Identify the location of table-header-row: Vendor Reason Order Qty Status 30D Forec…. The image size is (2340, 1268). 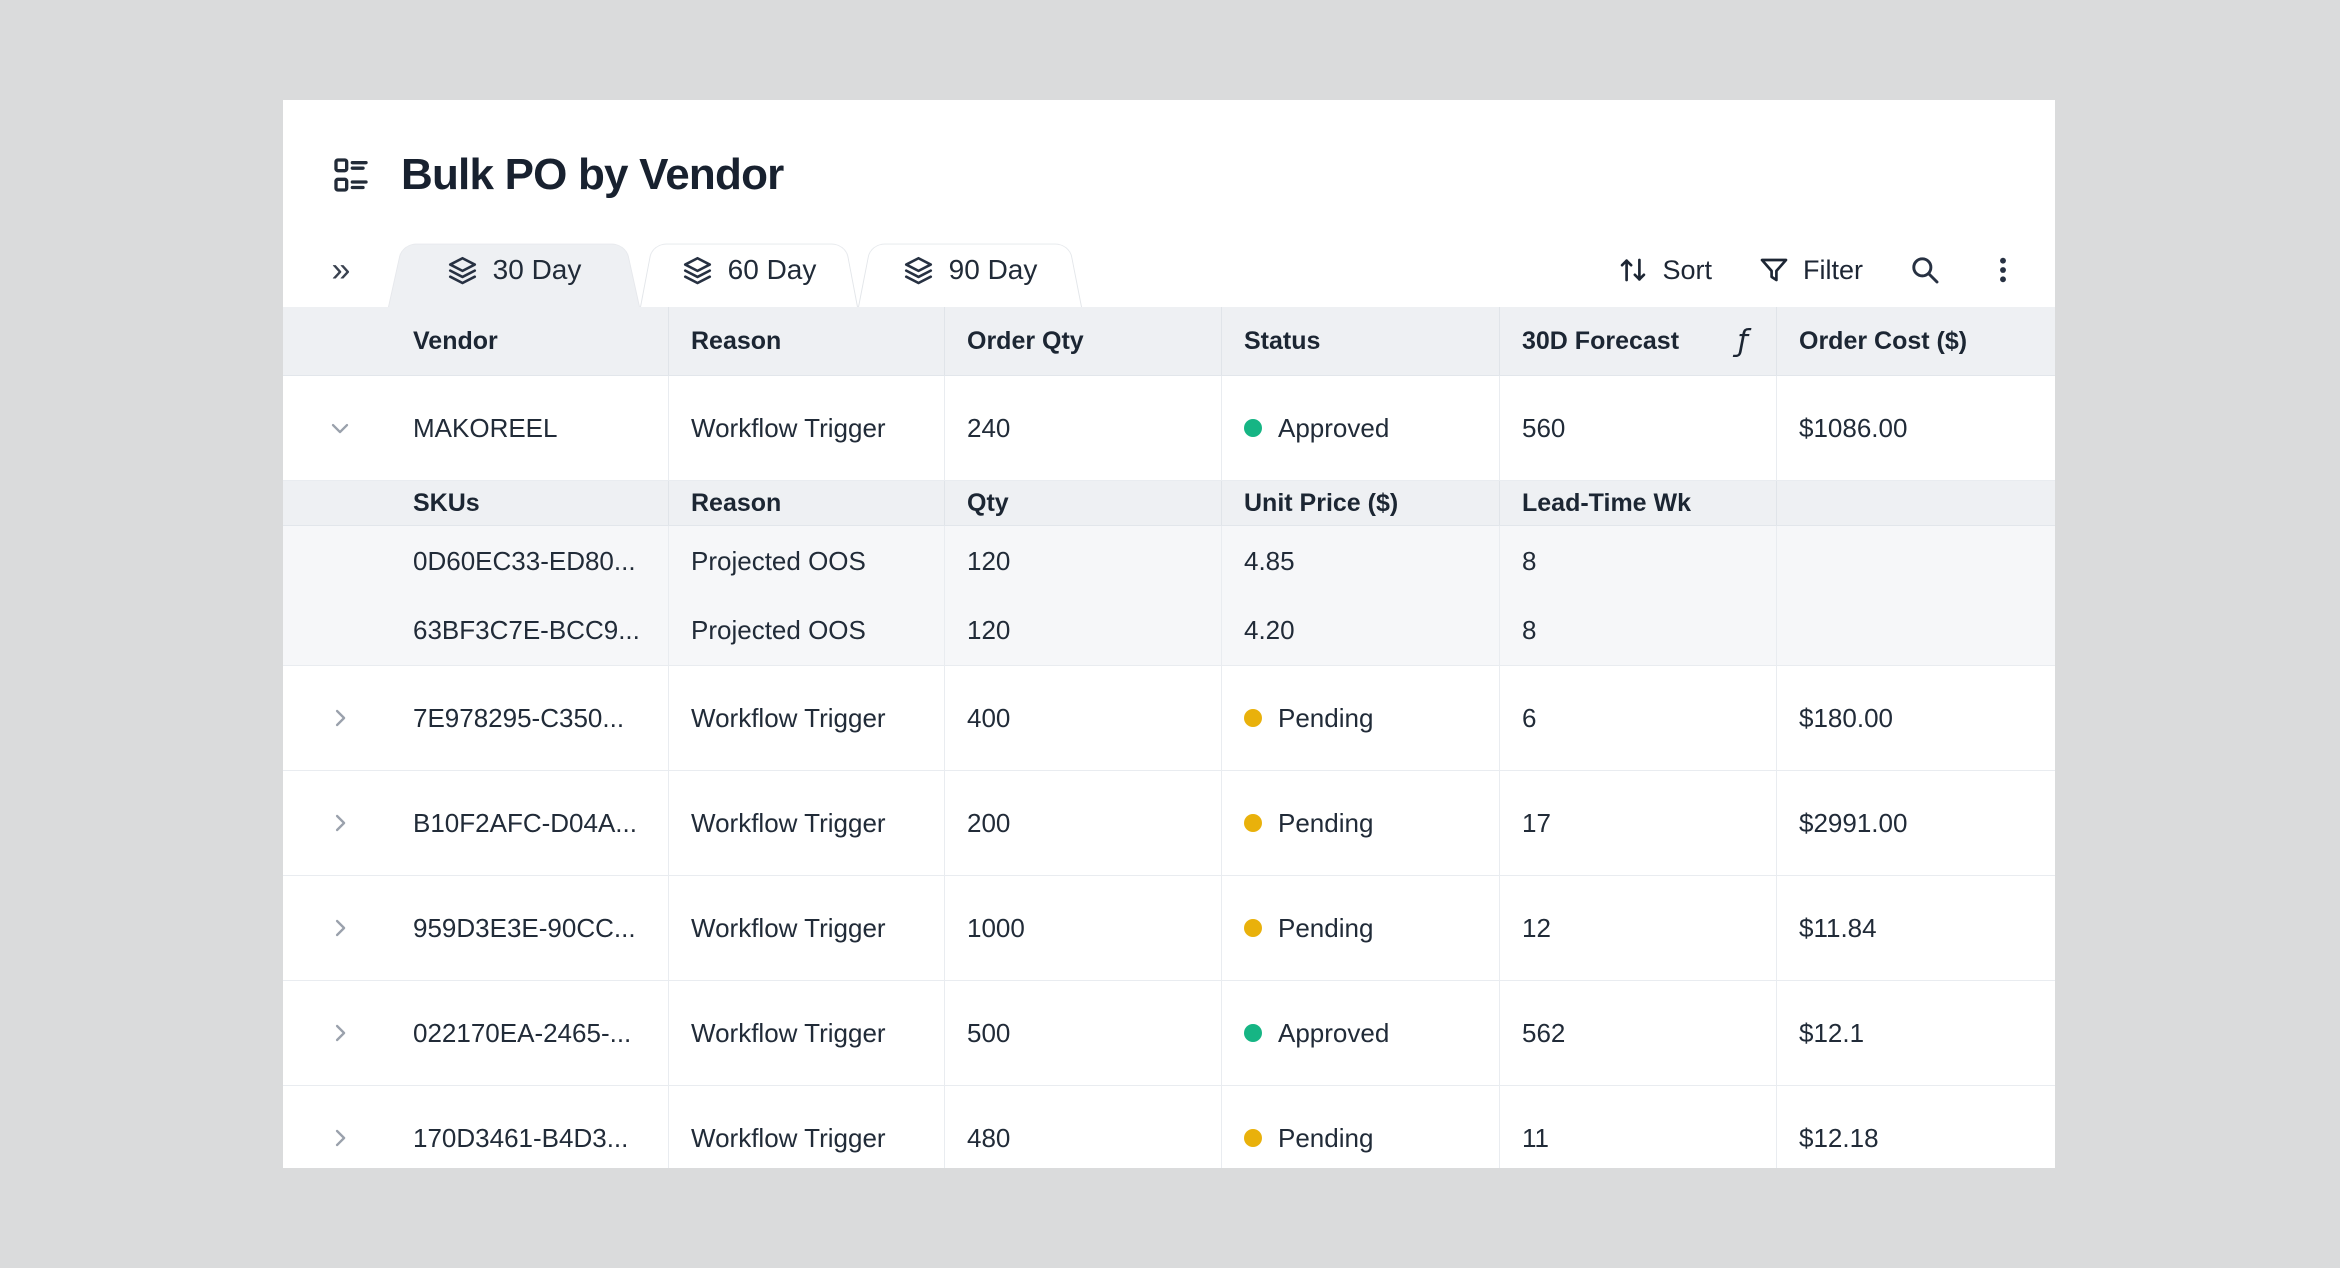
(1169, 341).